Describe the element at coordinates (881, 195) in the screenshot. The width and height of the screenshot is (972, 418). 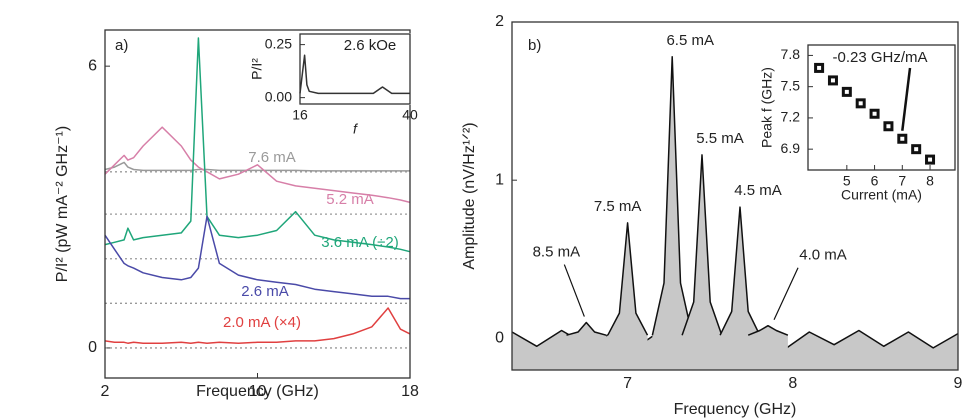
I see `x-axis-label: Current (mA)` at that location.